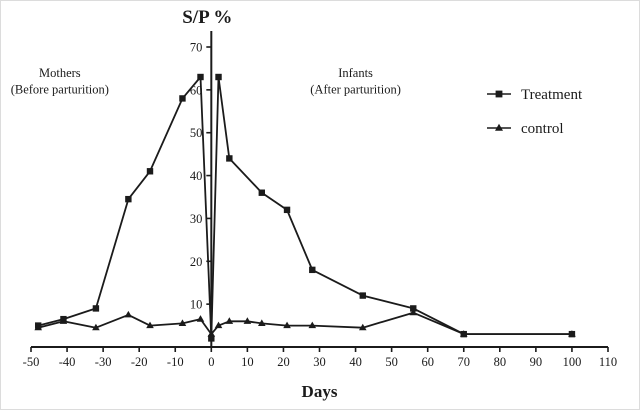 This screenshot has height=410, width=640. What do you see at coordinates (60, 90) in the screenshot?
I see `annotation-line: (Before parturition)` at bounding box center [60, 90].